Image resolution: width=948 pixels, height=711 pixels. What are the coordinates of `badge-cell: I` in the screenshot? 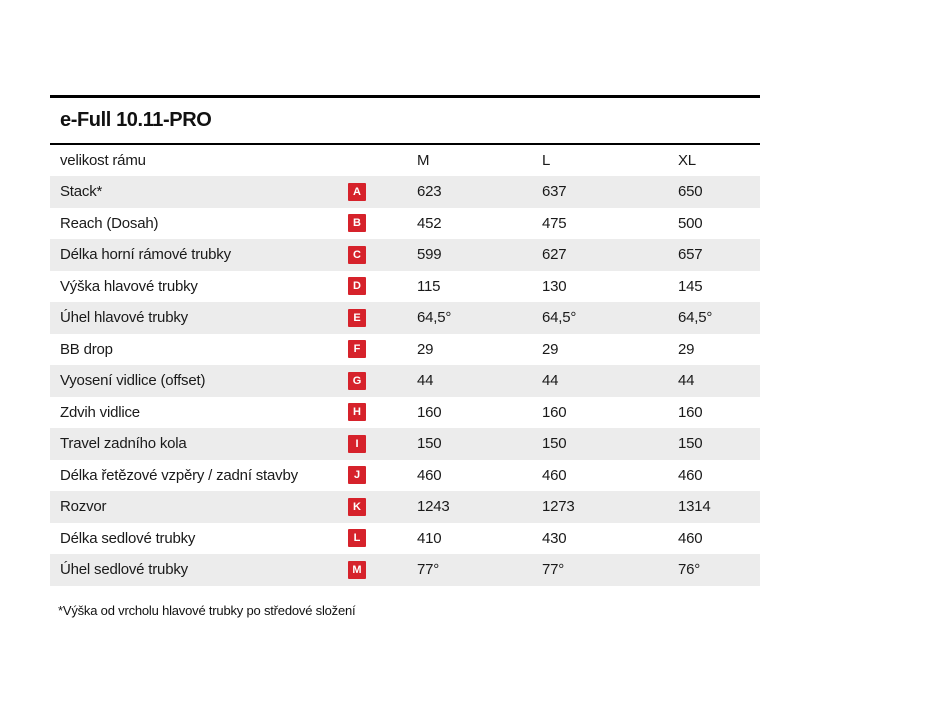 It's located at (382, 443).